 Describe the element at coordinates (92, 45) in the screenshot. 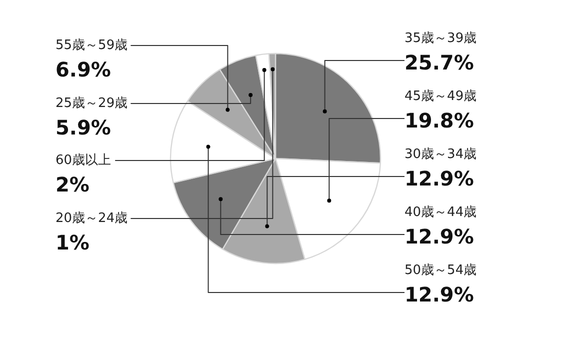

I see `slice-label: 55歳～59歳` at that location.